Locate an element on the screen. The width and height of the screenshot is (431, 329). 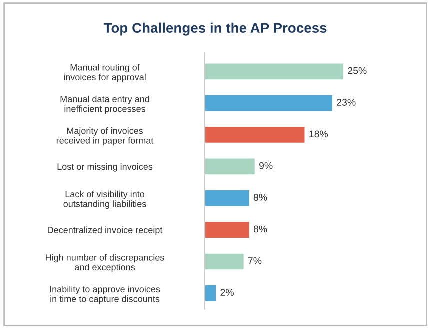
data-label: 23% is located at coordinates (346, 102).